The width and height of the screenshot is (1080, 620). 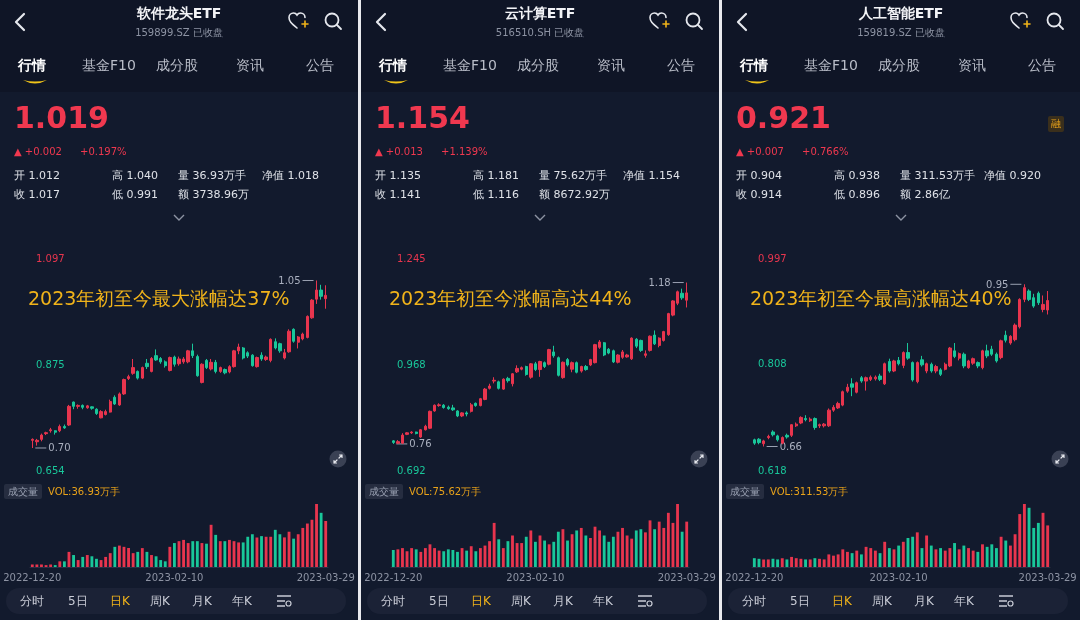 I want to click on text: 开 0.904, so click(x=759, y=175).